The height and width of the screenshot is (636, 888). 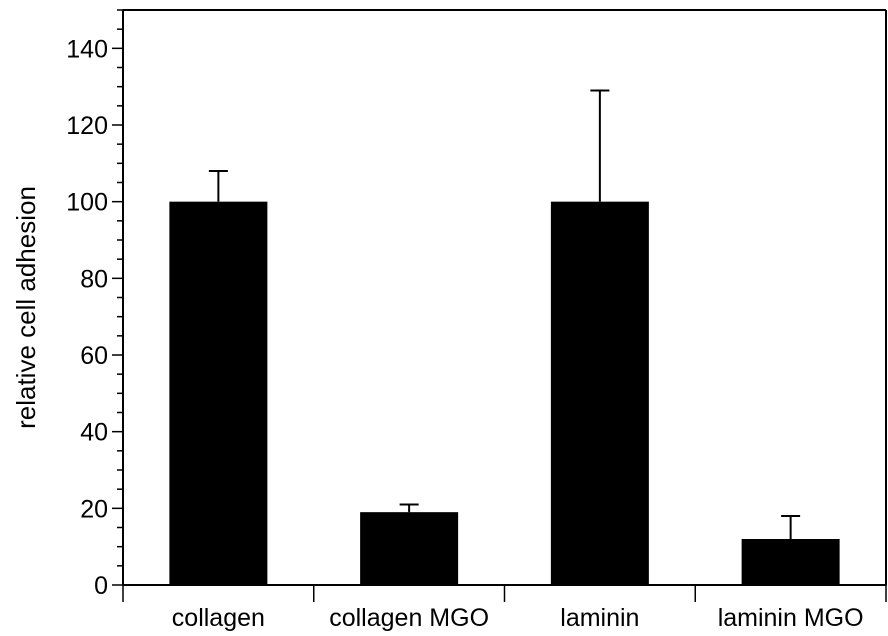 I want to click on y-tick-label: 0, so click(x=101, y=586).